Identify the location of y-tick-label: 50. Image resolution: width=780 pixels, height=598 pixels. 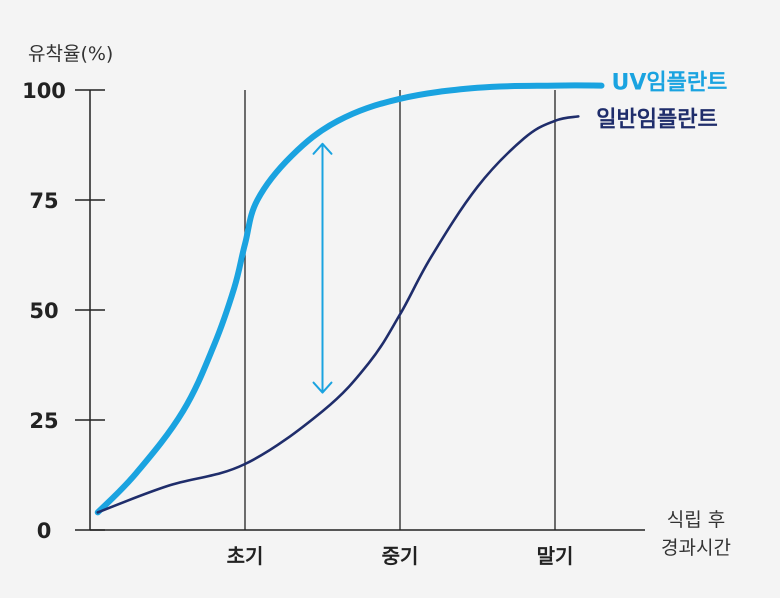
(43, 311).